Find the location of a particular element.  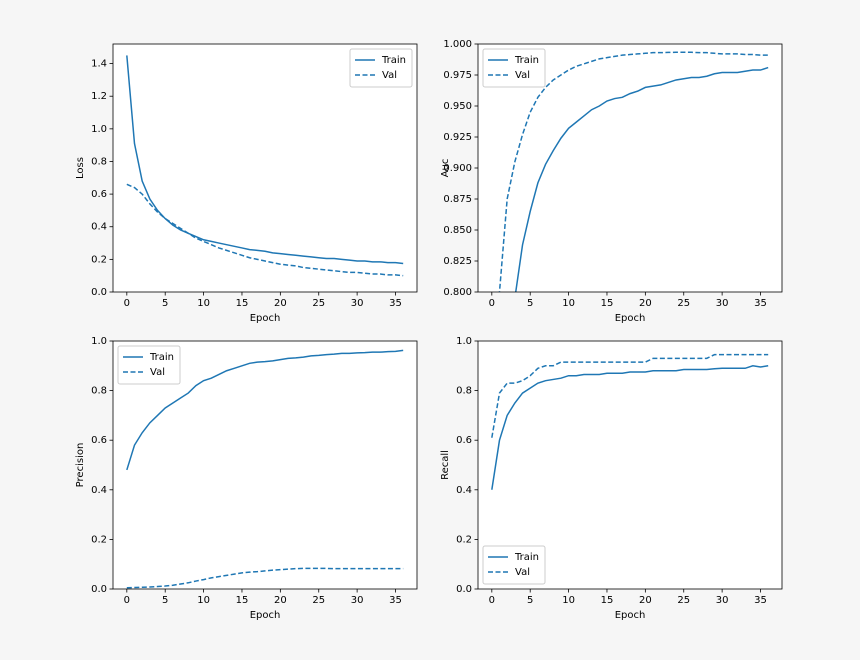

y-axis-label: Recall is located at coordinates (445, 465).